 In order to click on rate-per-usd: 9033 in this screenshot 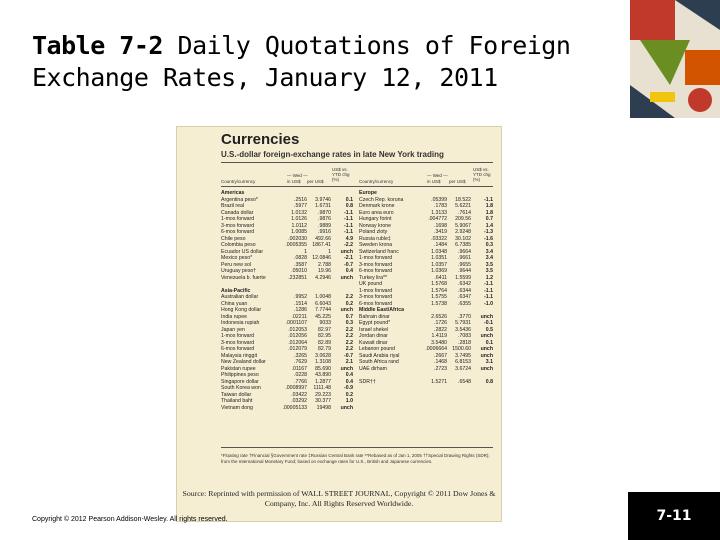, I will do `click(325, 323)`.